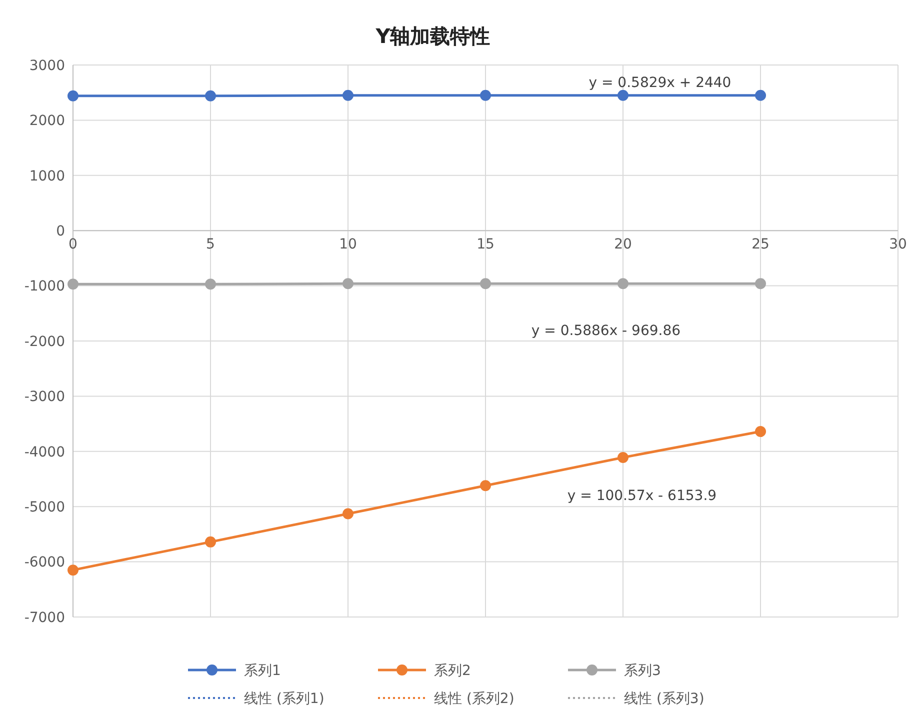  What do you see at coordinates (210, 244) in the screenshot?
I see `x-tick-label: 5` at bounding box center [210, 244].